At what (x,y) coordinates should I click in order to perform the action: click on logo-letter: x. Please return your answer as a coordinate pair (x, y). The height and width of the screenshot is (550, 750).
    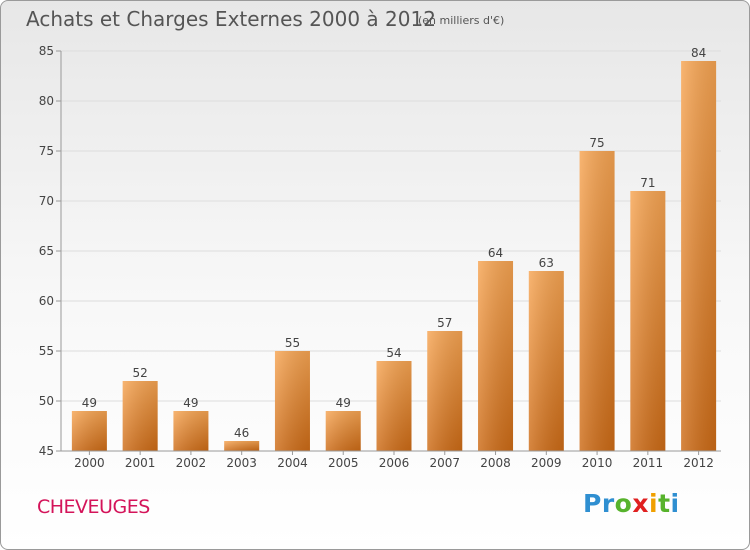
    Looking at the image, I should click on (640, 503).